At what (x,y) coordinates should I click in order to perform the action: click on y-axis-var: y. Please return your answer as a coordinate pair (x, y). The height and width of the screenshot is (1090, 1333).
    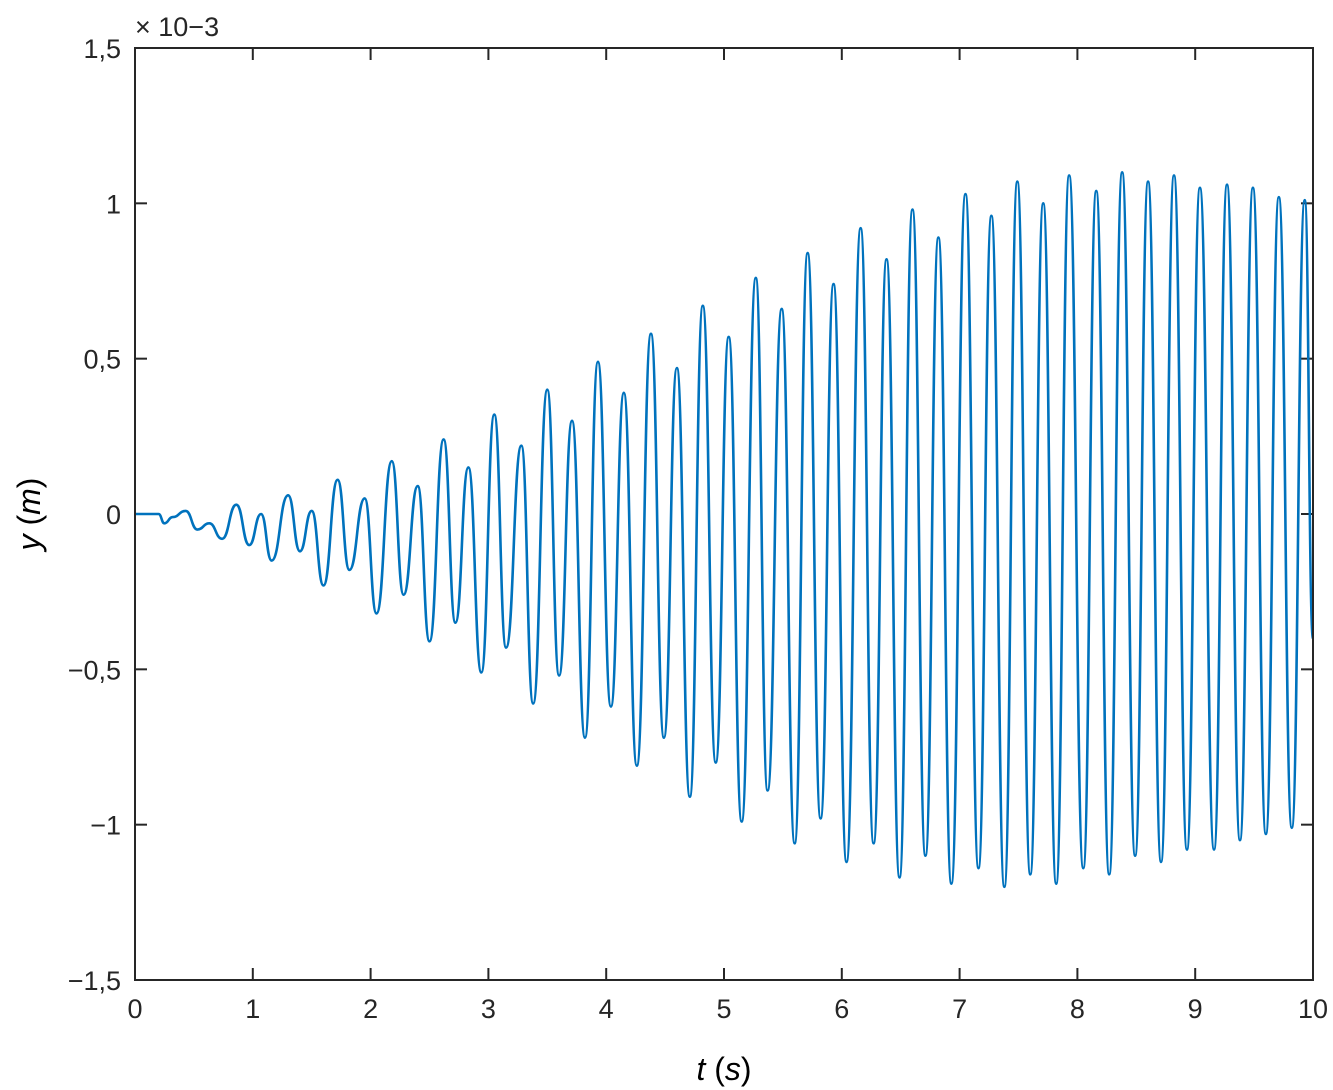
    Looking at the image, I should click on (29, 542).